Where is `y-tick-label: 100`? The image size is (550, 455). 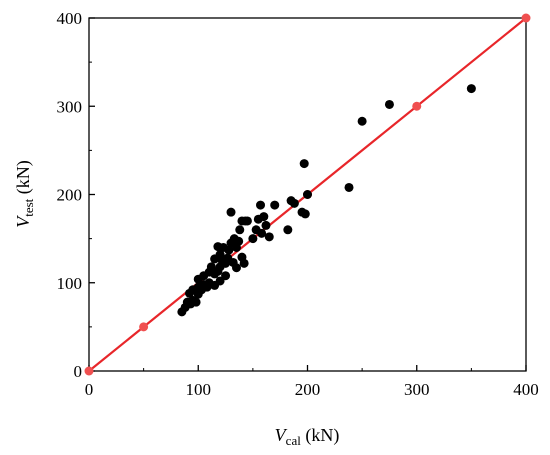 y-tick-label: 100 is located at coordinates (70, 283).